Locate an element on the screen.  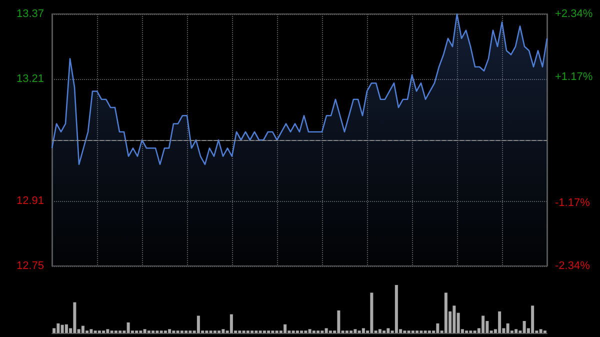
y-tick-label: 12.91 is located at coordinates (30, 200).